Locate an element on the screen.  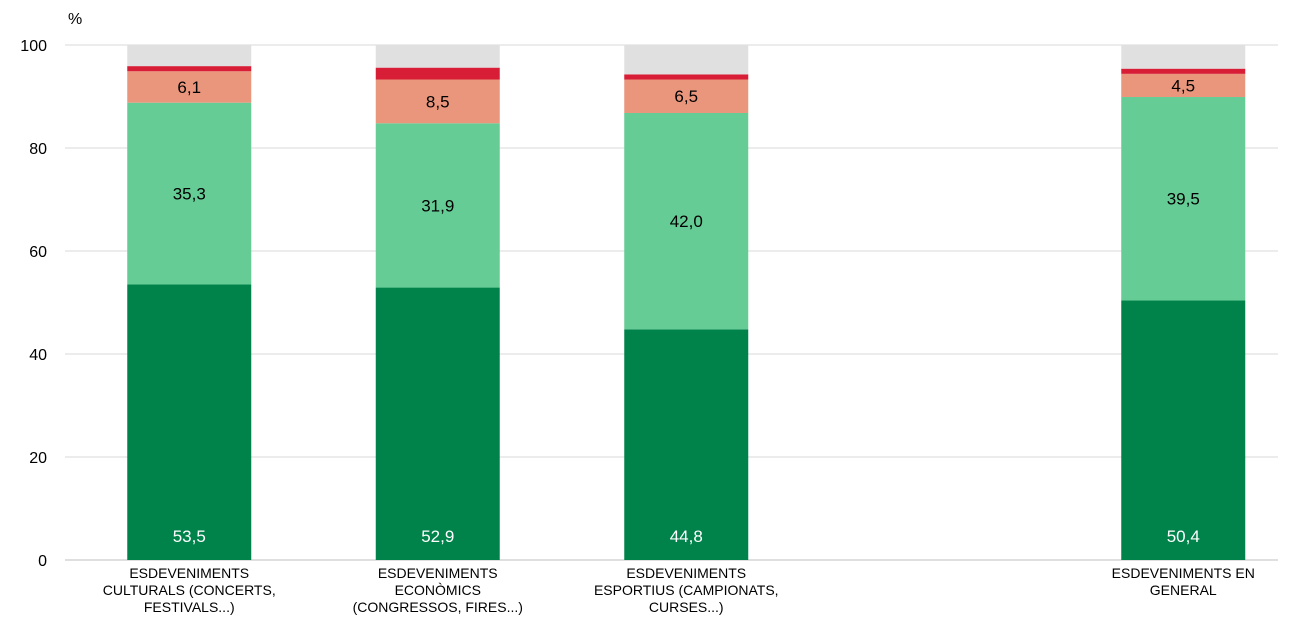
y-unit-label: % is located at coordinates (75, 19).